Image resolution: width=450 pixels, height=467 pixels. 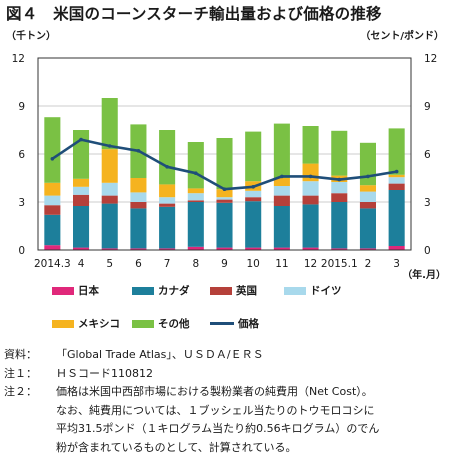 What do you see at coordinates (248, 324) in the screenshot?
I see `legend-label: 価格` at bounding box center [248, 324].